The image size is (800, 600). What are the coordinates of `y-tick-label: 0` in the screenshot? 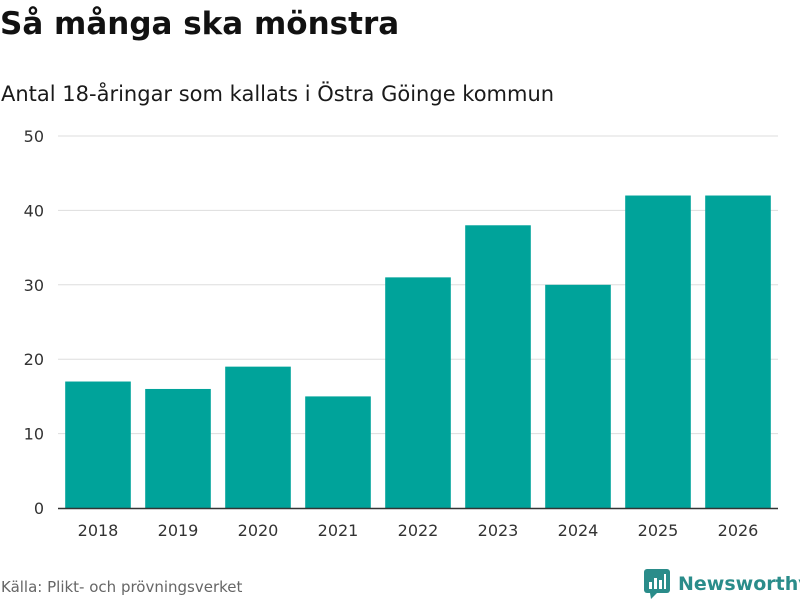 It's located at (39, 508).